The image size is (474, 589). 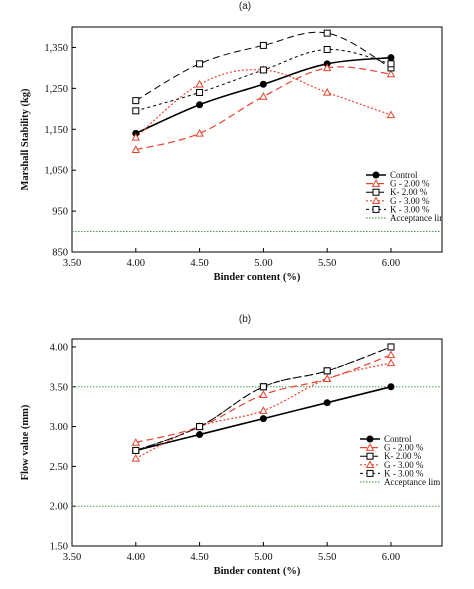 I want to click on panel-label: (a), so click(x=245, y=6).